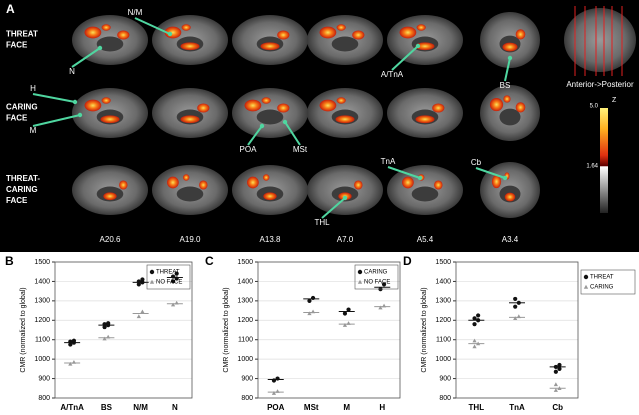  Describe the element at coordinates (23, 178) in the screenshot. I see `row-label: THREAT-` at that location.